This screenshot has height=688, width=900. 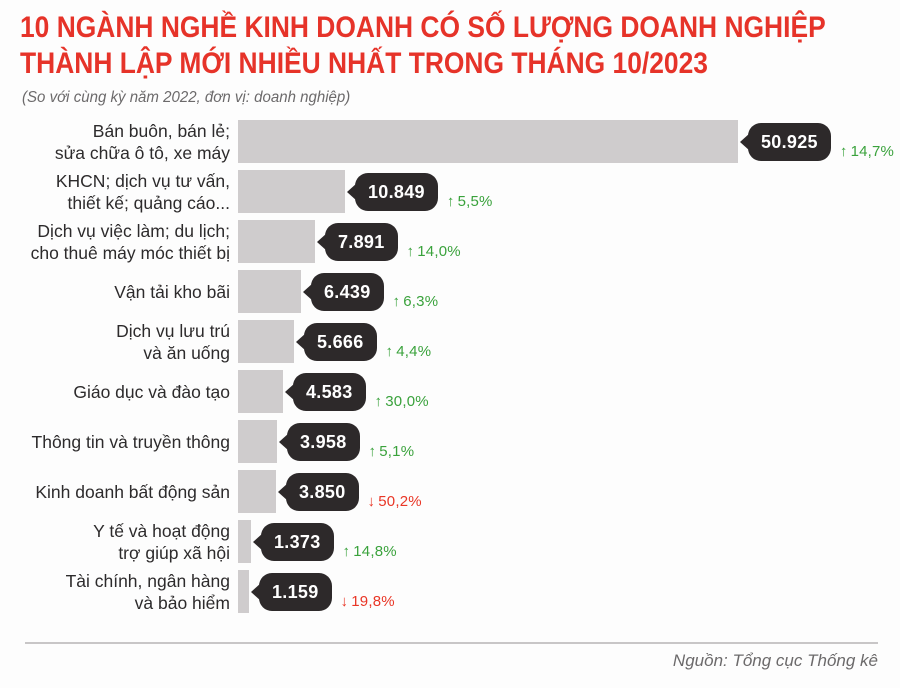 What do you see at coordinates (323, 441) in the screenshot?
I see `value-text: 3.958` at bounding box center [323, 441].